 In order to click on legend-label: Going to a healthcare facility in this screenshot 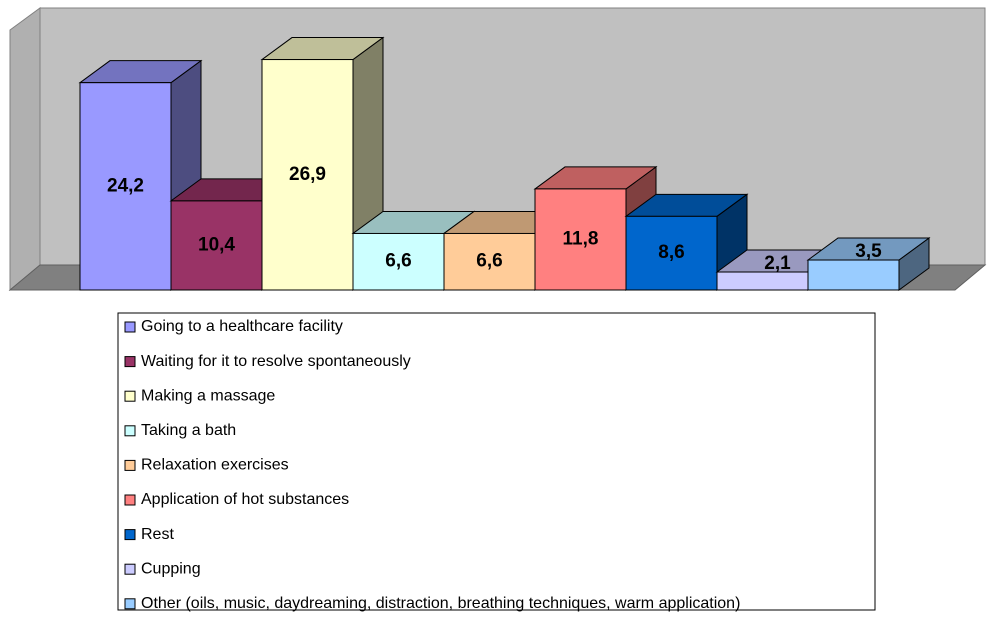, I will do `click(242, 326)`.